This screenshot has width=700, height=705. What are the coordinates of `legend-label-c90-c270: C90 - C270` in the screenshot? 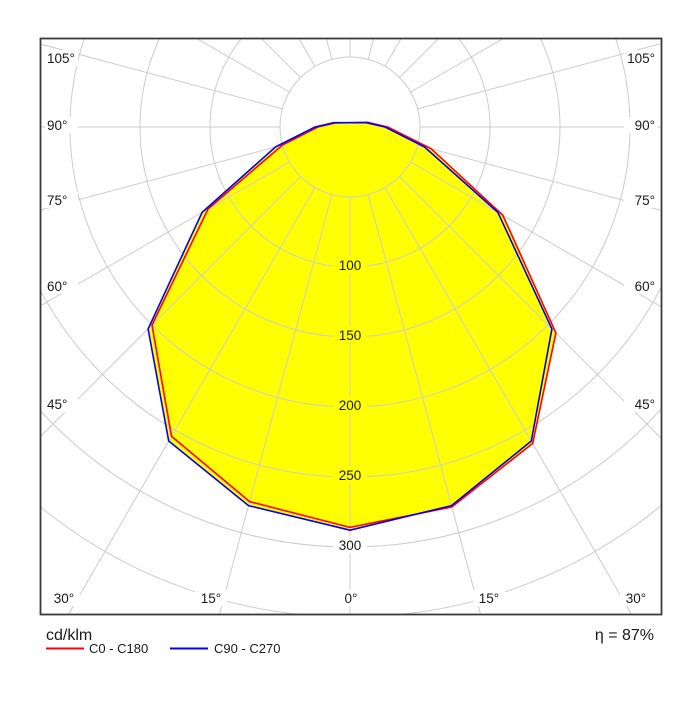 It's located at (247, 648).